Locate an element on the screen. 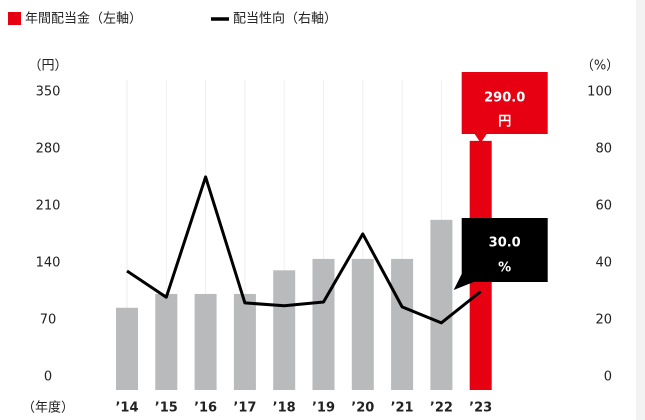 This screenshot has width=645, height=420. x-tick-label: ’20 is located at coordinates (362, 408).